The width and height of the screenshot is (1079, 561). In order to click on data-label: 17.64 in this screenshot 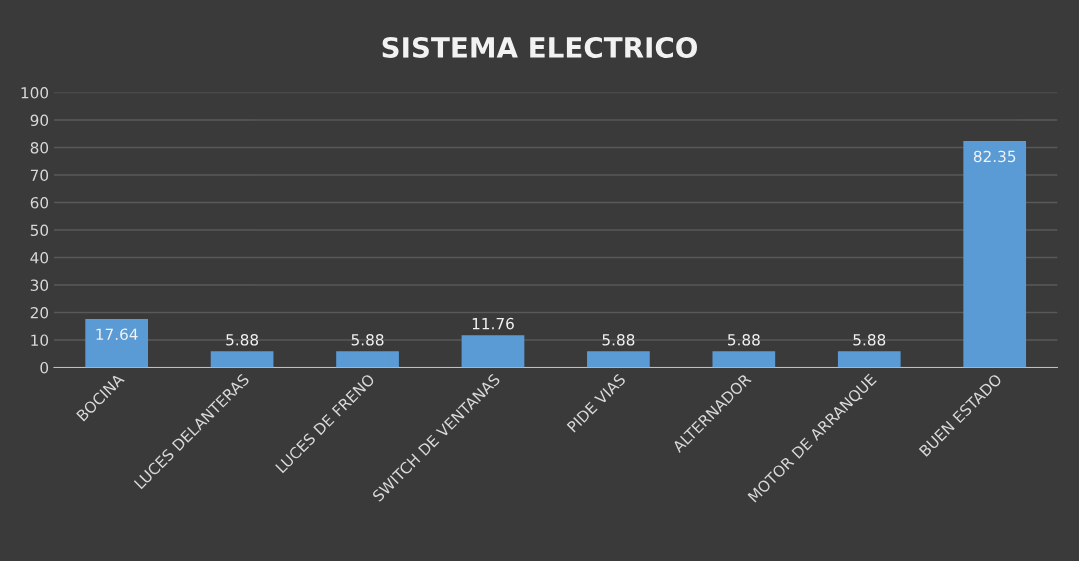, I will do `click(117, 334)`.